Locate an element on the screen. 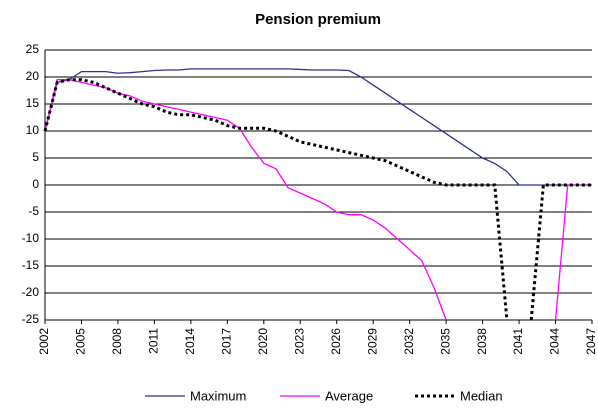 Image resolution: width=598 pixels, height=410 pixels. chart-title: Pension premium is located at coordinates (318, 19).